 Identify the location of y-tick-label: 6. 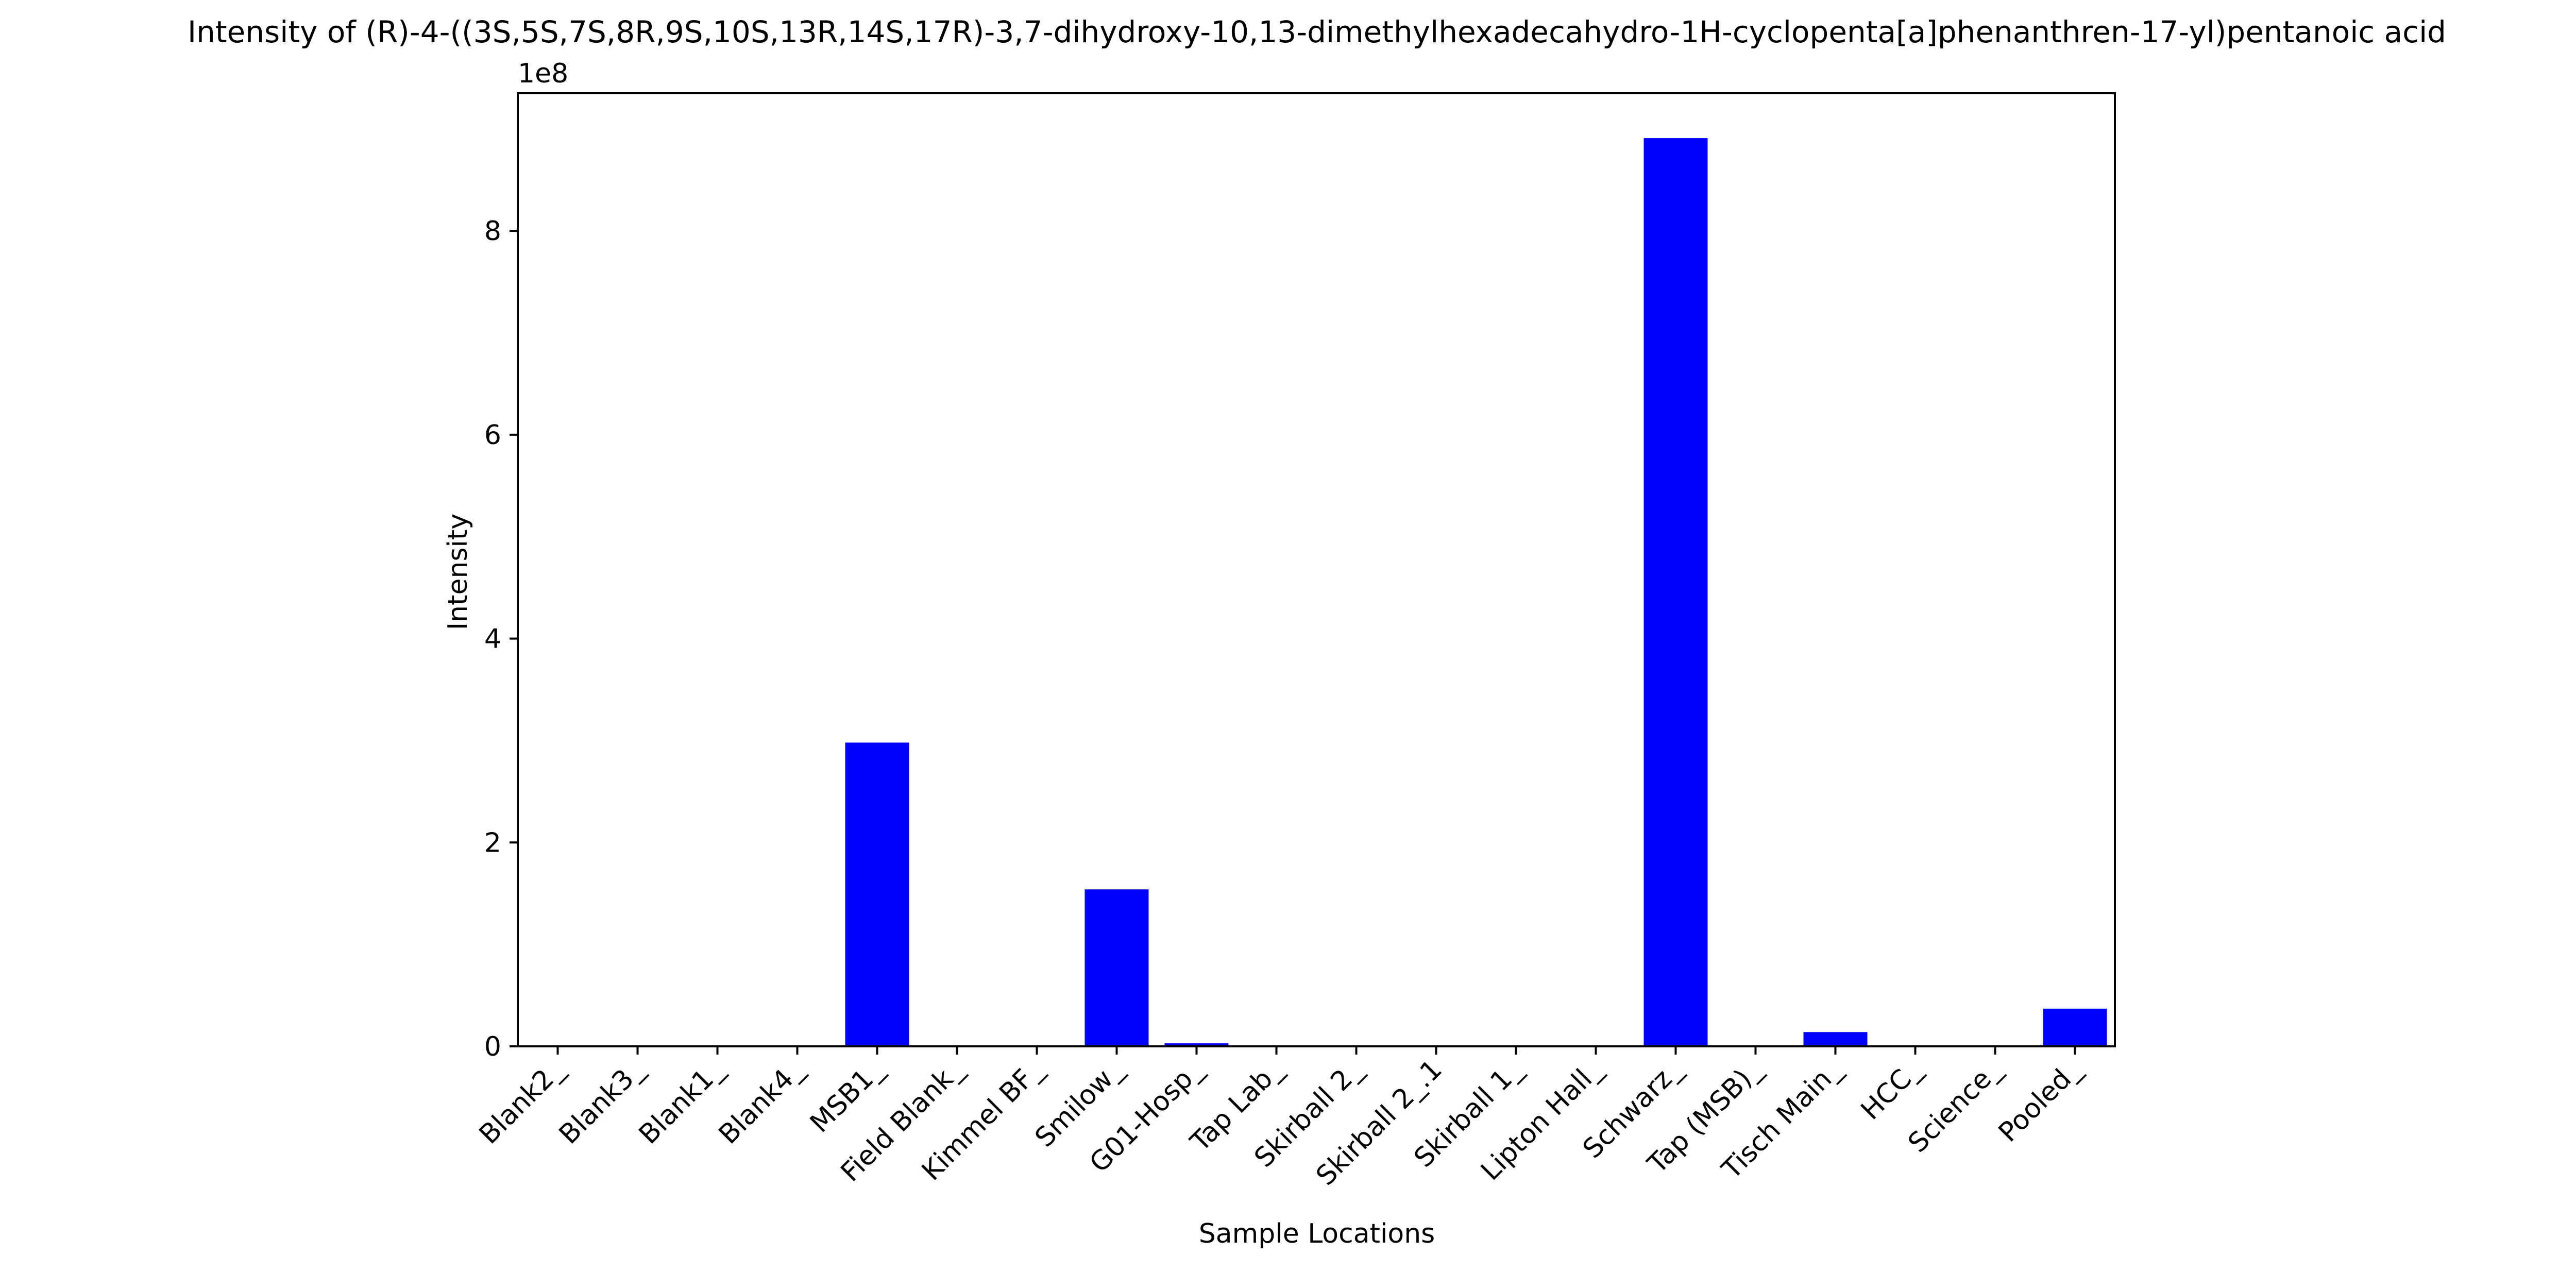
(492, 435).